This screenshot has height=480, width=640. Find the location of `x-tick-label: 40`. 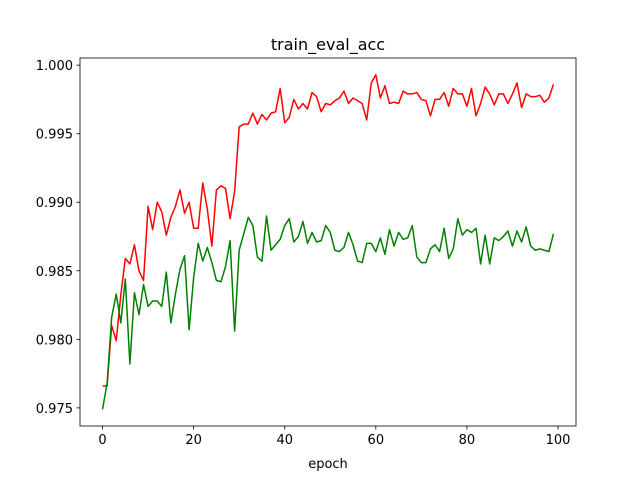

x-tick-label: 40 is located at coordinates (284, 440).